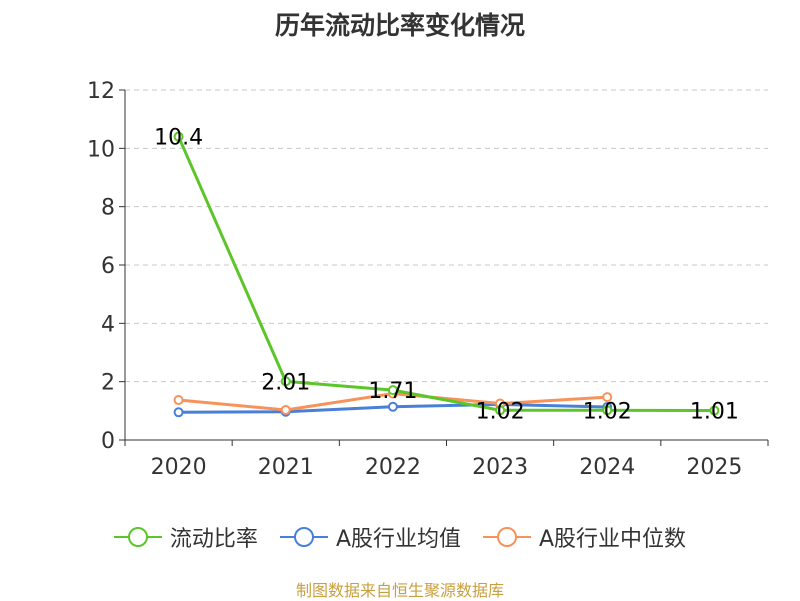  What do you see at coordinates (500, 467) in the screenshot?
I see `x-tick-label: 2023` at bounding box center [500, 467].